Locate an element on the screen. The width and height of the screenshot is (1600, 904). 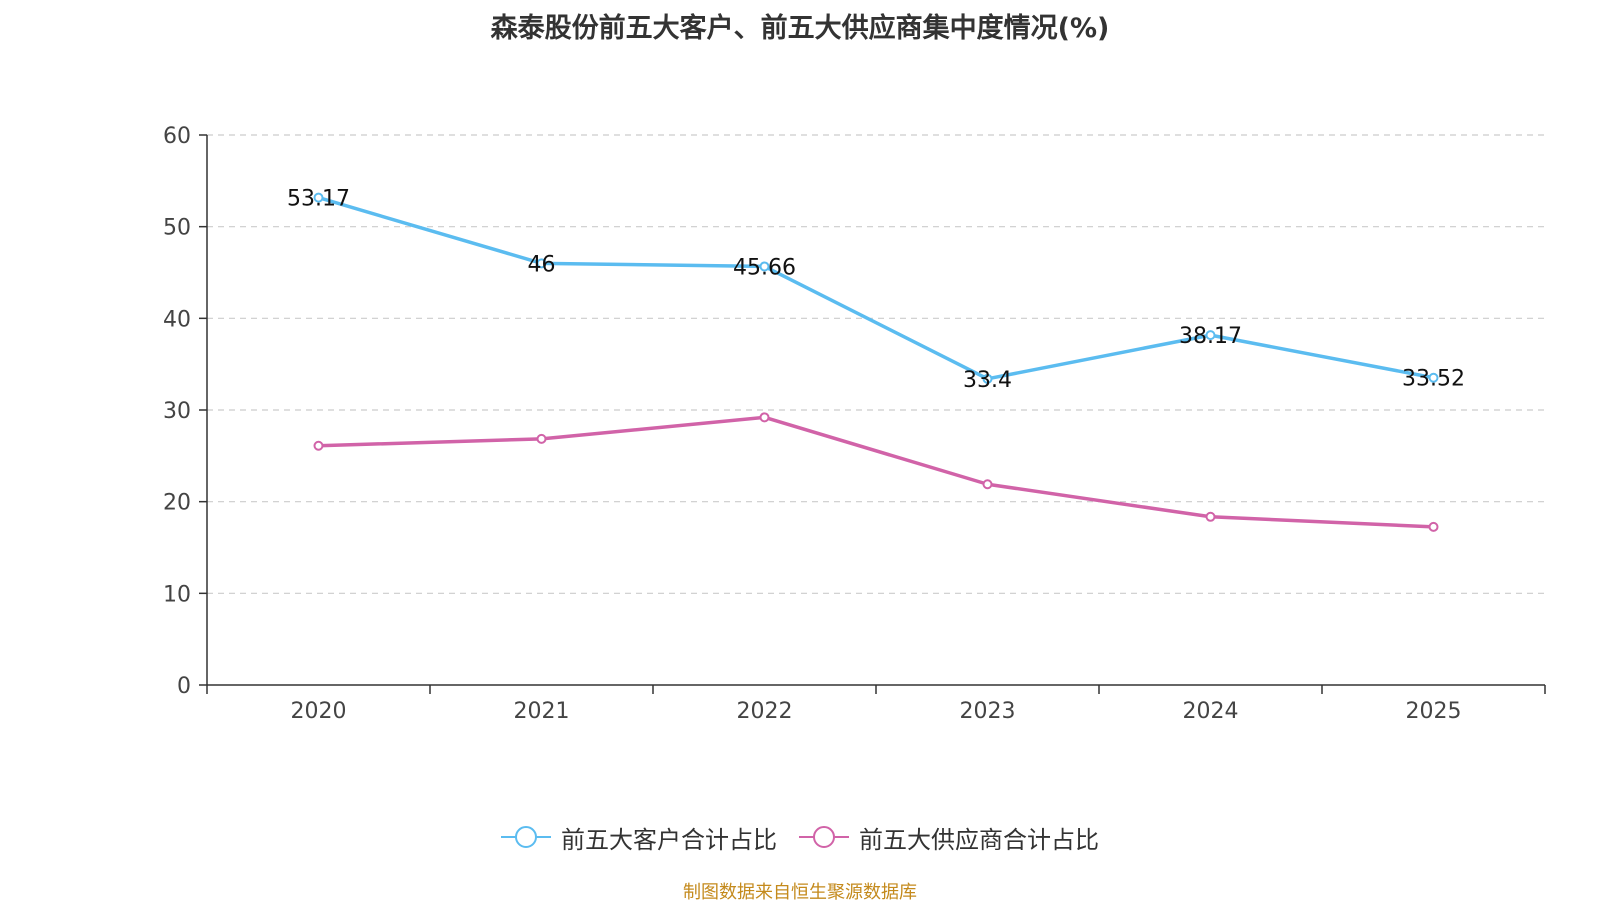
y-tick-label: 30 is located at coordinates (177, 411).